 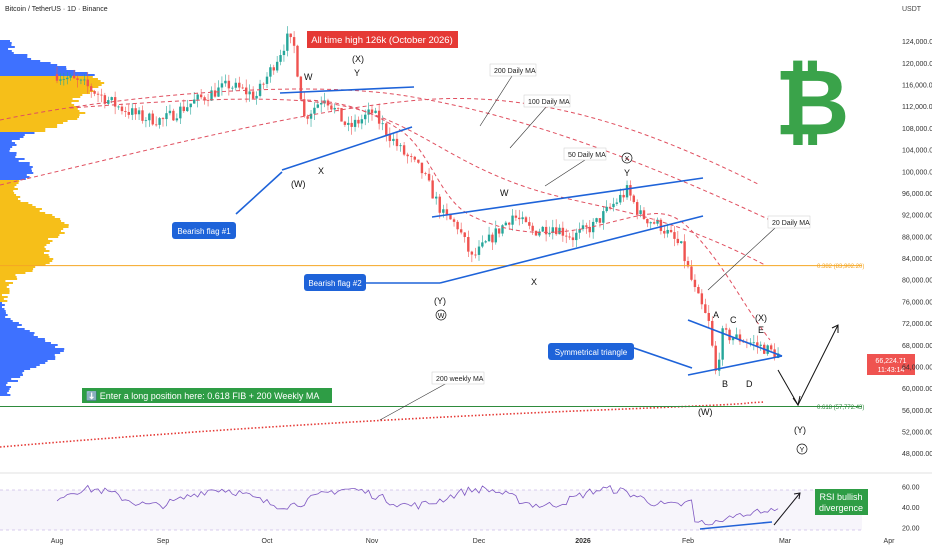 I want to click on fib-0382-label: 0.382 (83,902.20), so click(x=840, y=267).